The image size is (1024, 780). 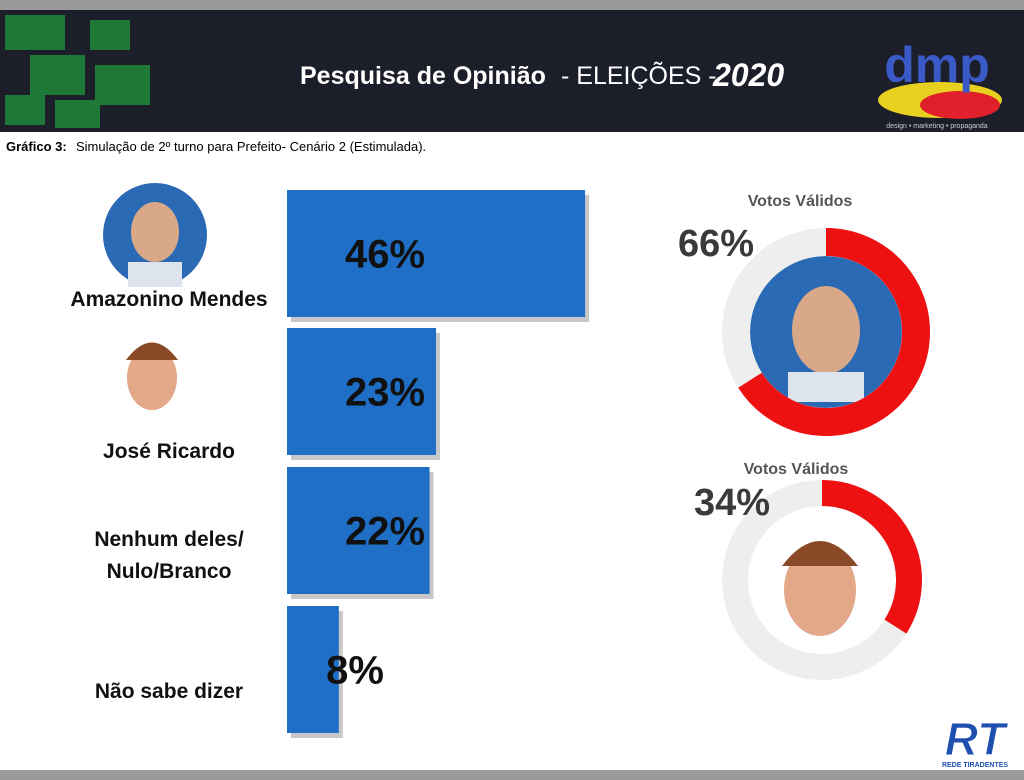 What do you see at coordinates (169, 451) in the screenshot?
I see `category-label: José Ricardo` at bounding box center [169, 451].